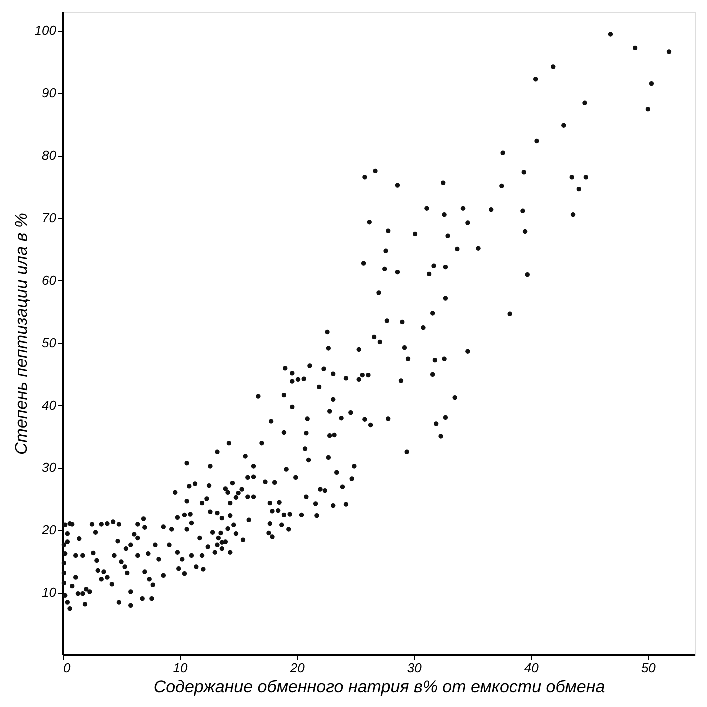 This screenshot has width=707, height=707. What do you see at coordinates (50, 342) in the screenshot?
I see `y-tick-label: 50` at bounding box center [50, 342].